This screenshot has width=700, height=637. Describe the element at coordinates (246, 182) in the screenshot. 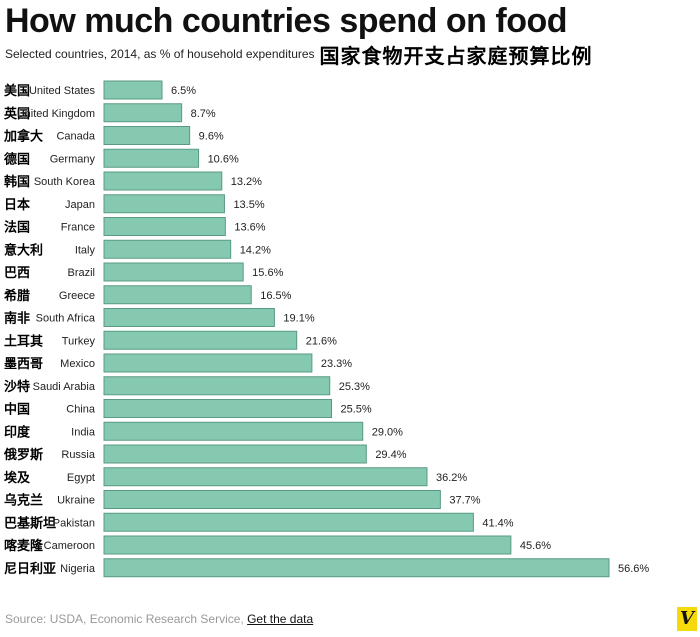

I see `data-label: 13.2%` at that location.